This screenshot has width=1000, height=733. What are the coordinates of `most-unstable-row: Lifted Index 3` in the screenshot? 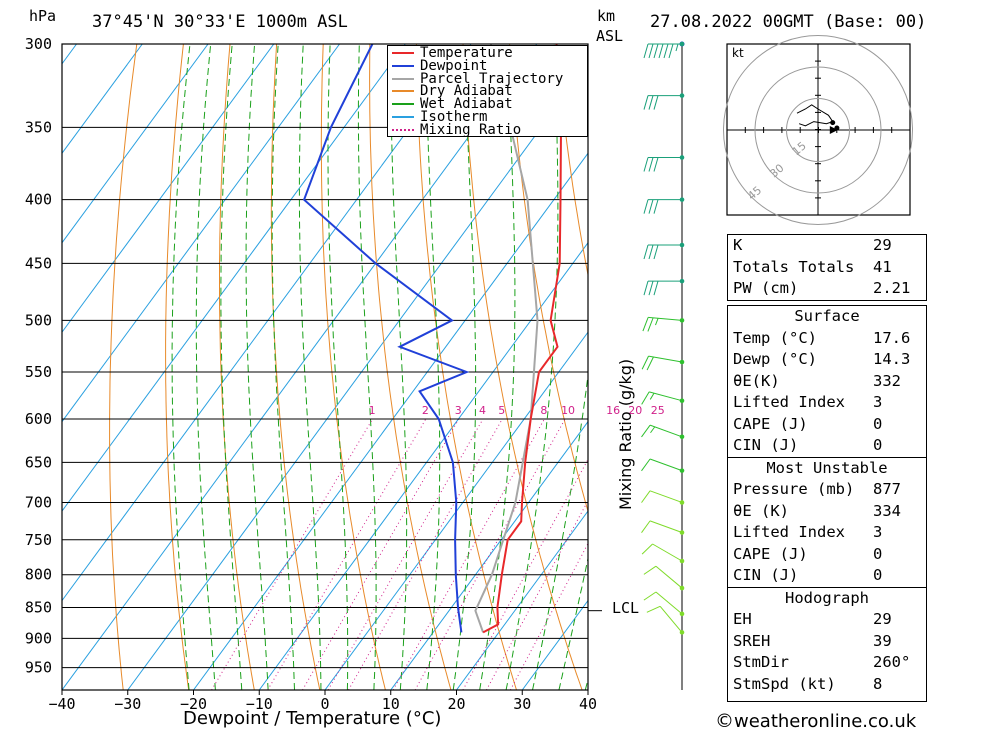 It's located at (808, 532).